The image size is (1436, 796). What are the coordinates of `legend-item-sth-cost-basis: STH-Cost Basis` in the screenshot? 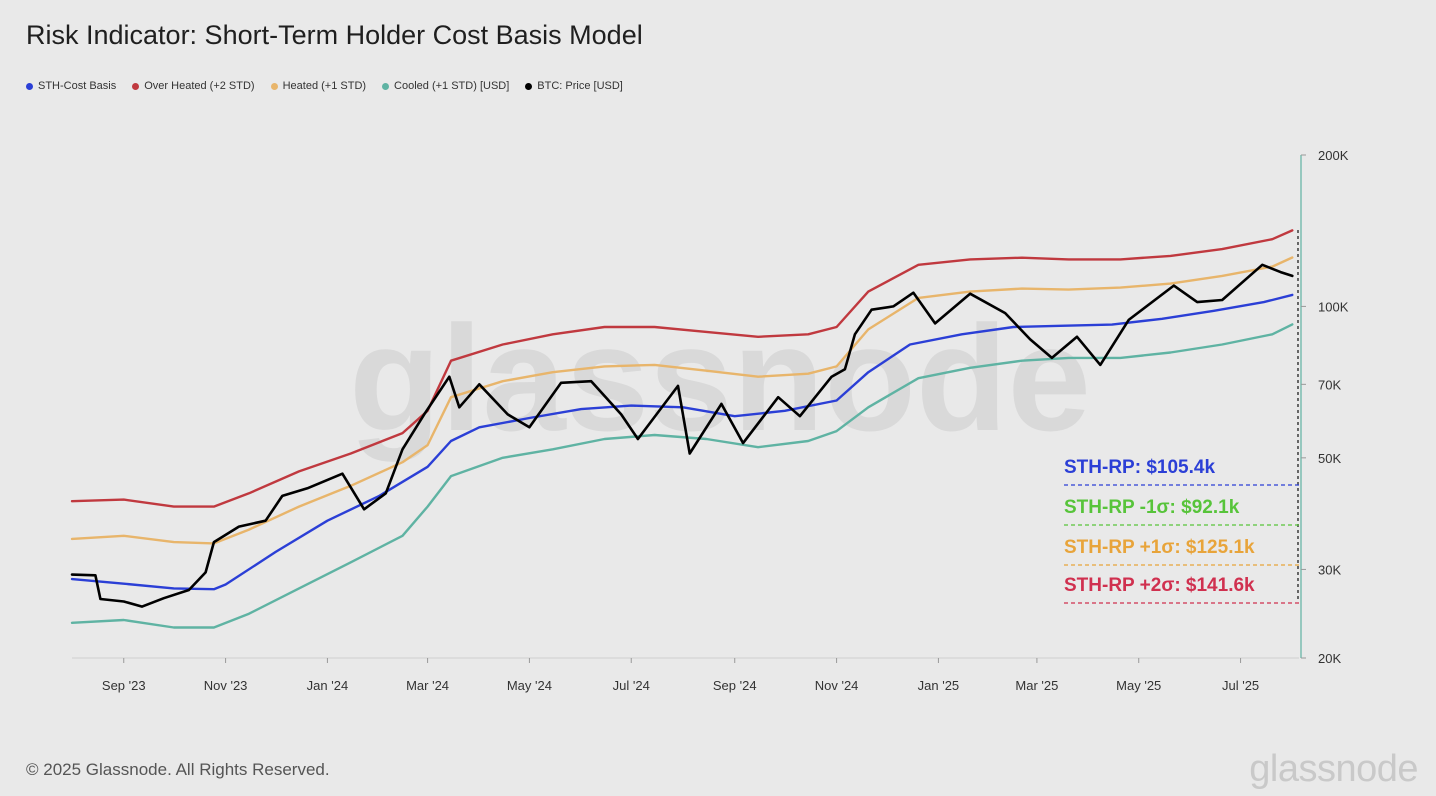 It's located at (71, 86).